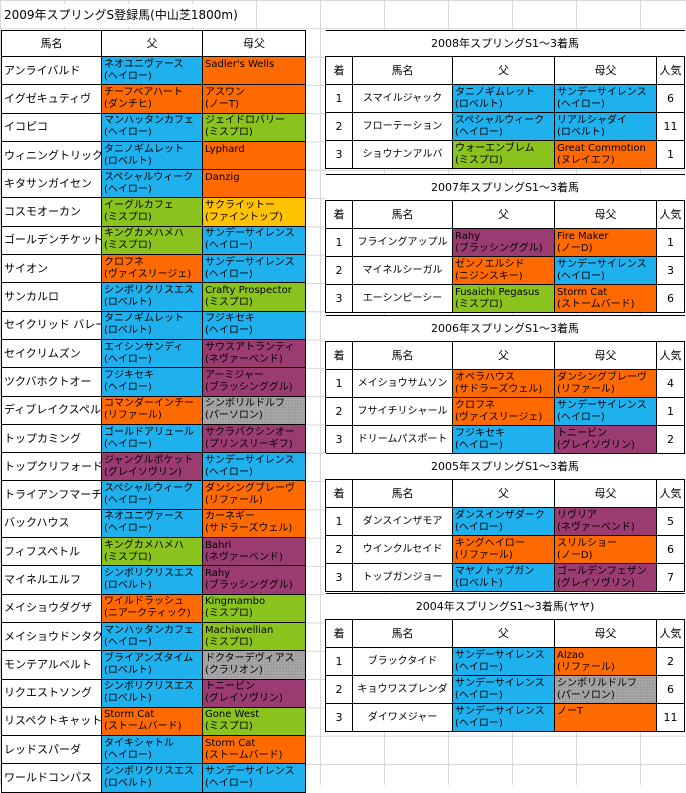  I want to click on pedigree-line: (ヴァイスリージェ), so click(499, 417).